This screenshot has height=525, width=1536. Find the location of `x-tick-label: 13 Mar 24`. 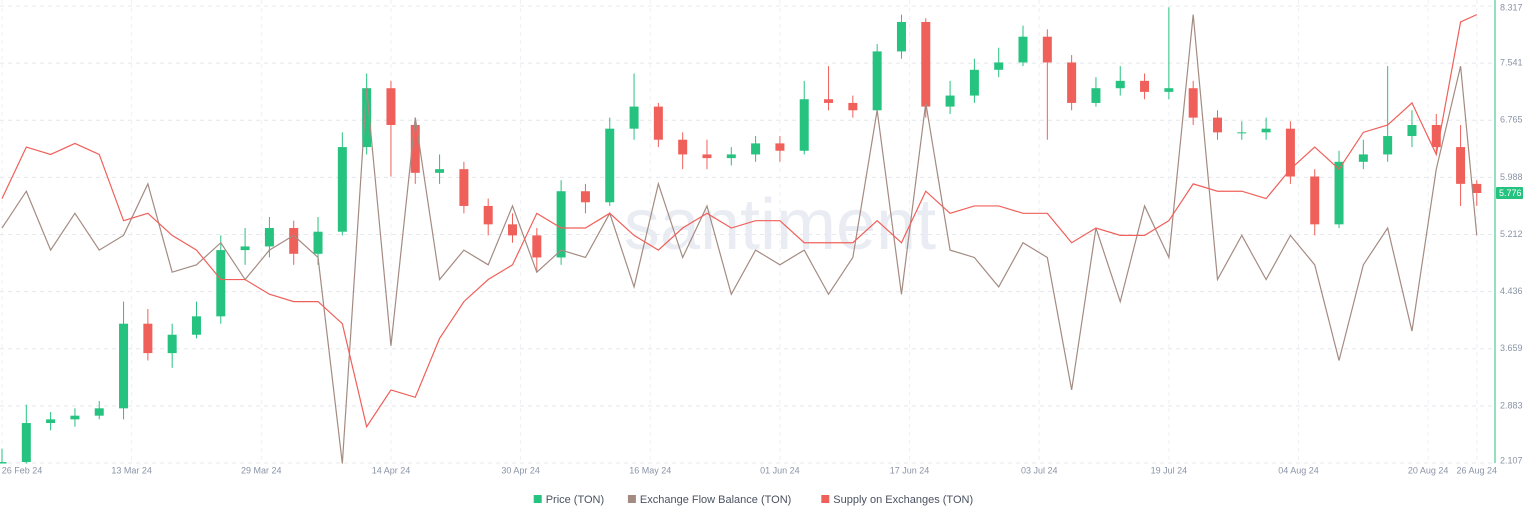

x-tick-label: 13 Mar 24 is located at coordinates (131, 470).